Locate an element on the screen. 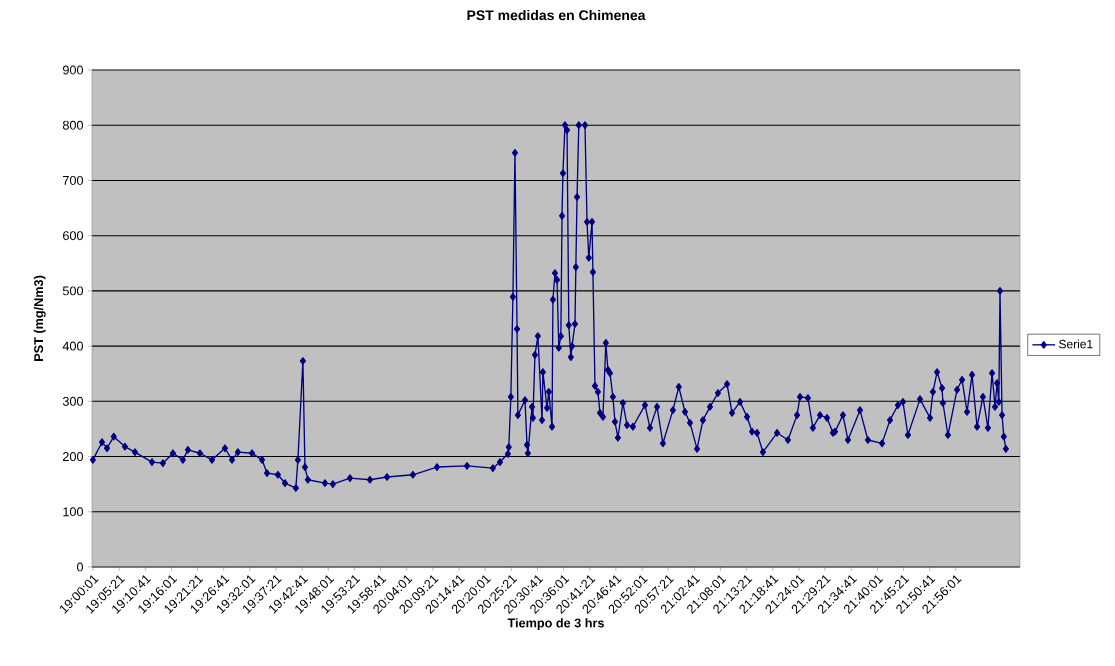 The image size is (1115, 666). legend-label: Serie1 is located at coordinates (1076, 344).